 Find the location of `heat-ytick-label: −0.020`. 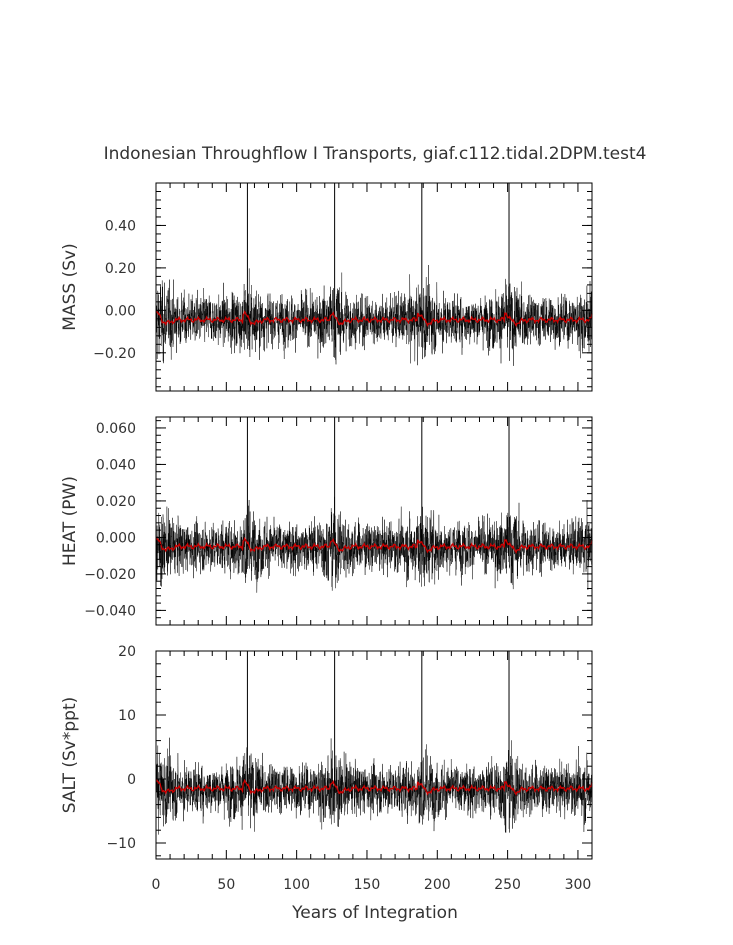

heat-ytick-label: −0.020 is located at coordinates (110, 575).